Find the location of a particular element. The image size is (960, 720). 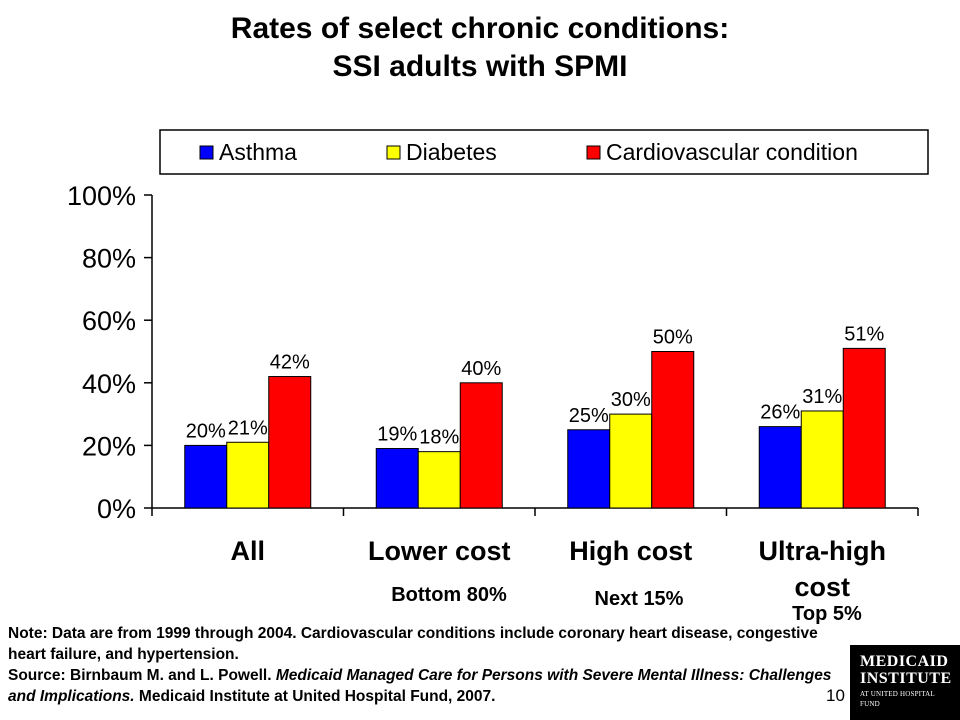

legend-label-1: Asthma is located at coordinates (258, 152).